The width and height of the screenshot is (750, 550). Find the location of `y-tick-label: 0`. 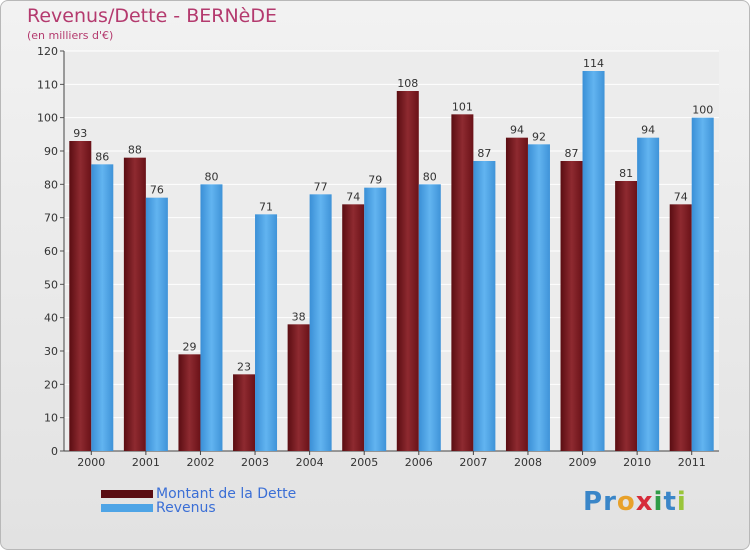

y-tick-label: 0 is located at coordinates (54, 451).